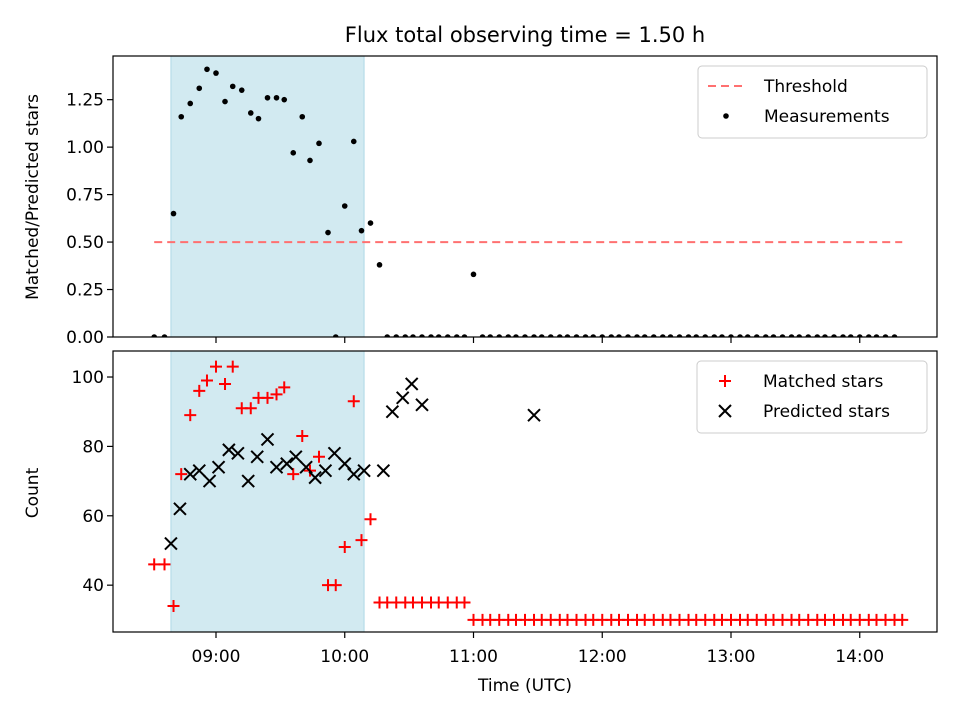 The width and height of the screenshot is (960, 720). Describe the element at coordinates (344, 657) in the screenshot. I see `x-tick-label: 10:00` at that location.